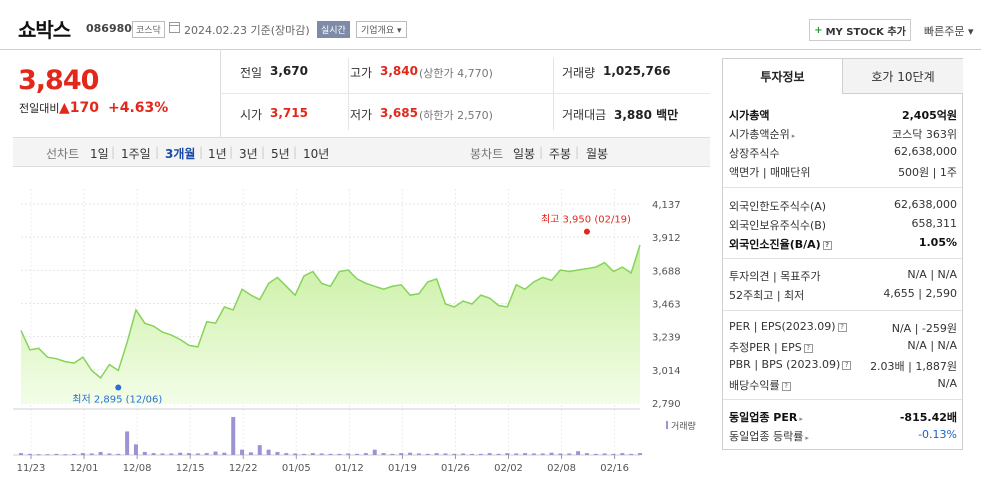 This screenshot has height=489, width=981. I want to click on x-tick-label: 02/08, so click(561, 468).